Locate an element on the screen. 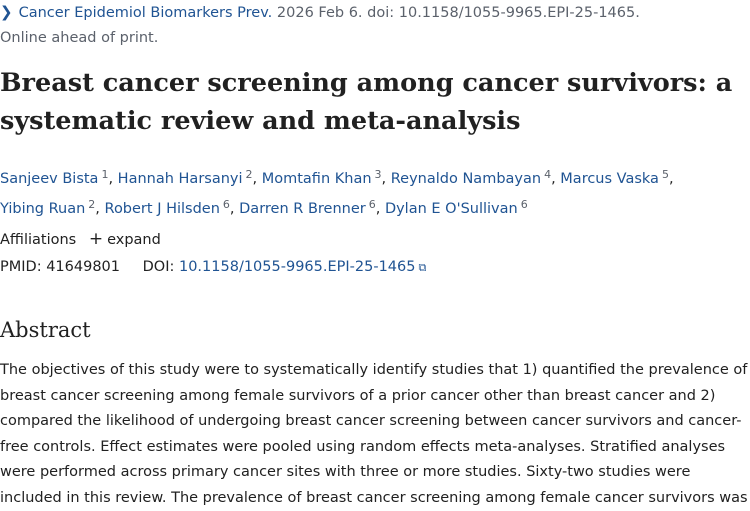 The width and height of the screenshot is (750, 511). author-link: Sanjeev Bista is located at coordinates (49, 179).